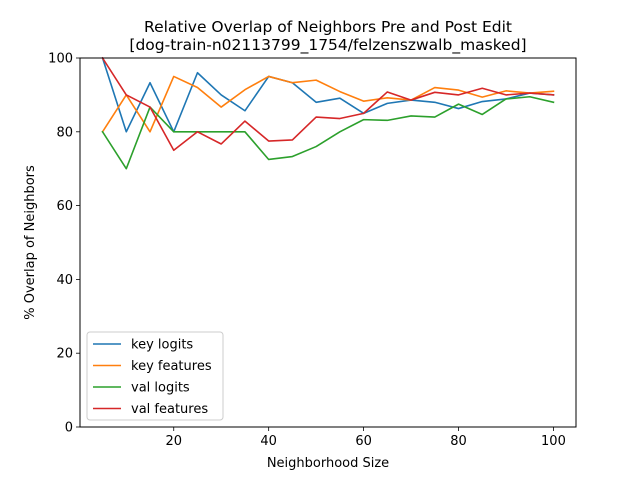  What do you see at coordinates (30, 242) in the screenshot?
I see `y-axis-label: % Overlap of Neighbors` at bounding box center [30, 242].